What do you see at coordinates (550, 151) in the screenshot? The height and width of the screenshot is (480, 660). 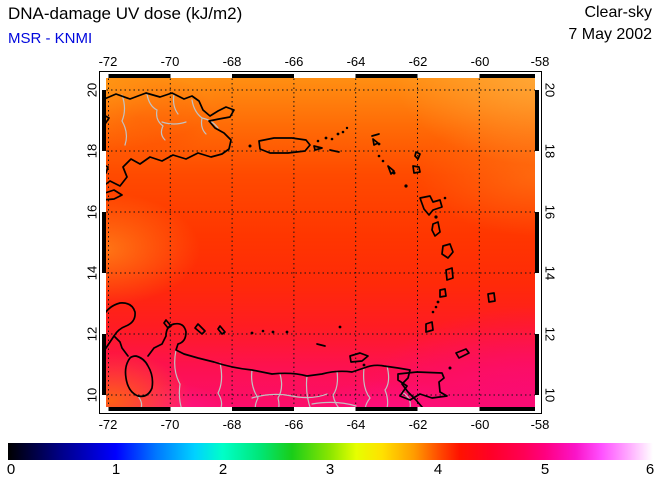 I see `lat-tick-right: 18` at bounding box center [550, 151].